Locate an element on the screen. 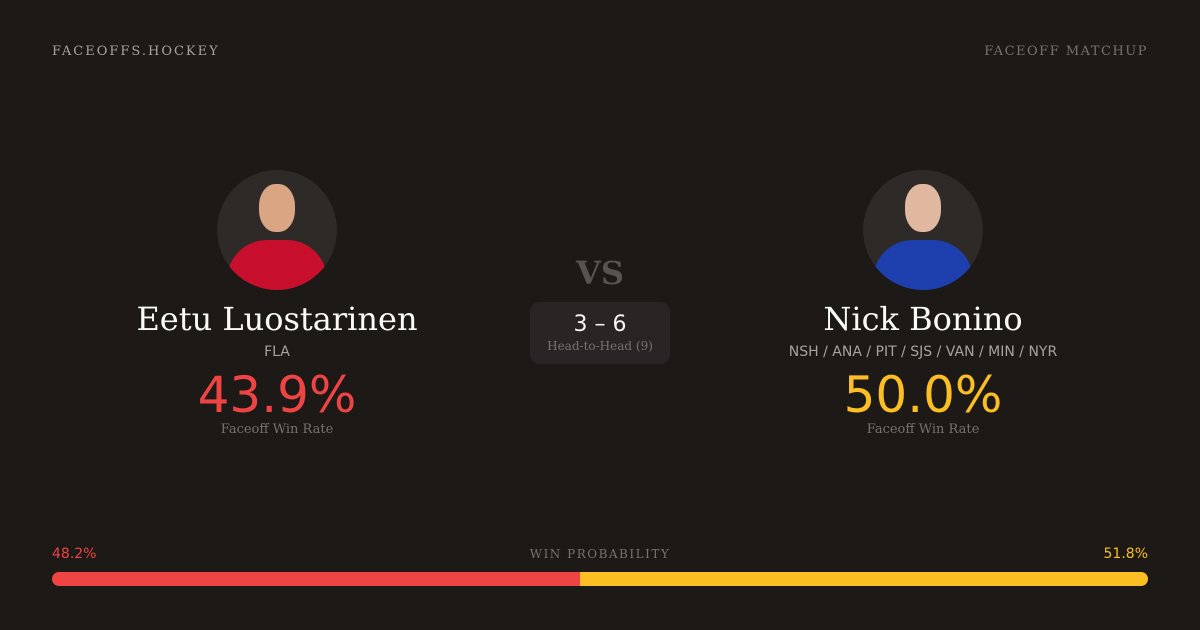 Image resolution: width=1200 pixels, height=630 pixels. faceoff-rate: 43.9% is located at coordinates (277, 395).